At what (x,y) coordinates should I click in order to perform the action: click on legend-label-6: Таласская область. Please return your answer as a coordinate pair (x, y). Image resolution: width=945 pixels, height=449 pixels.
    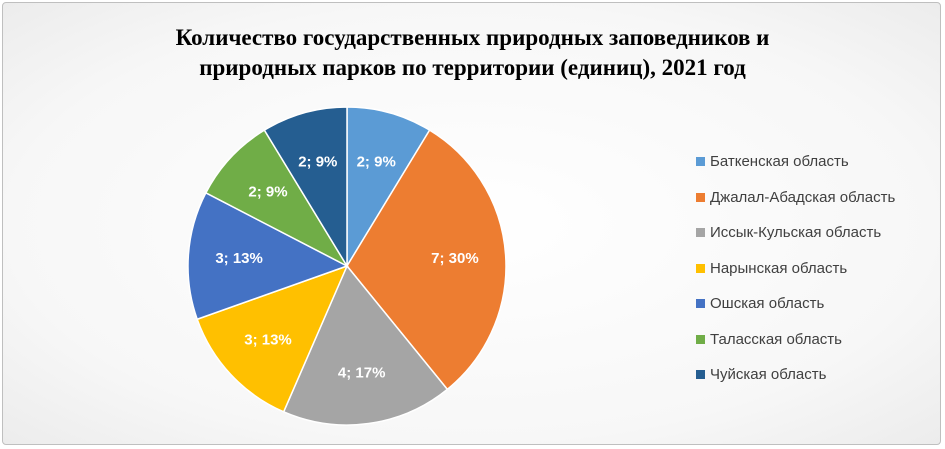
    Looking at the image, I should click on (776, 339).